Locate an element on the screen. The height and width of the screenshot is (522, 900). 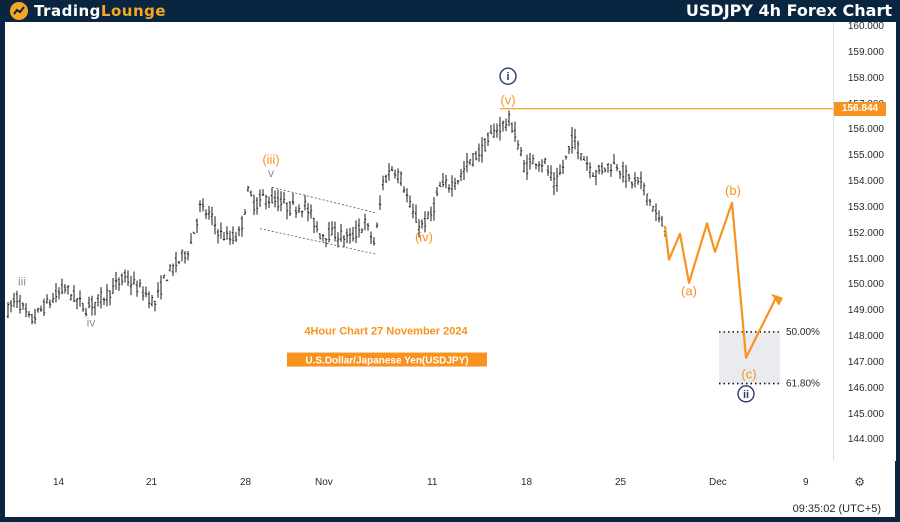
x-tick-label: 25 is located at coordinates (621, 482).